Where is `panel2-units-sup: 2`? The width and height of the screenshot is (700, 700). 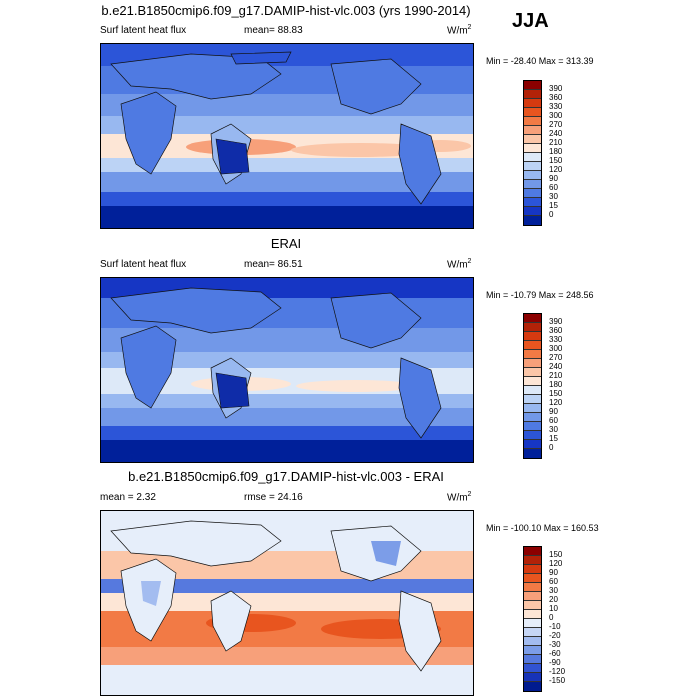 panel2-units-sup: 2 is located at coordinates (469, 261).